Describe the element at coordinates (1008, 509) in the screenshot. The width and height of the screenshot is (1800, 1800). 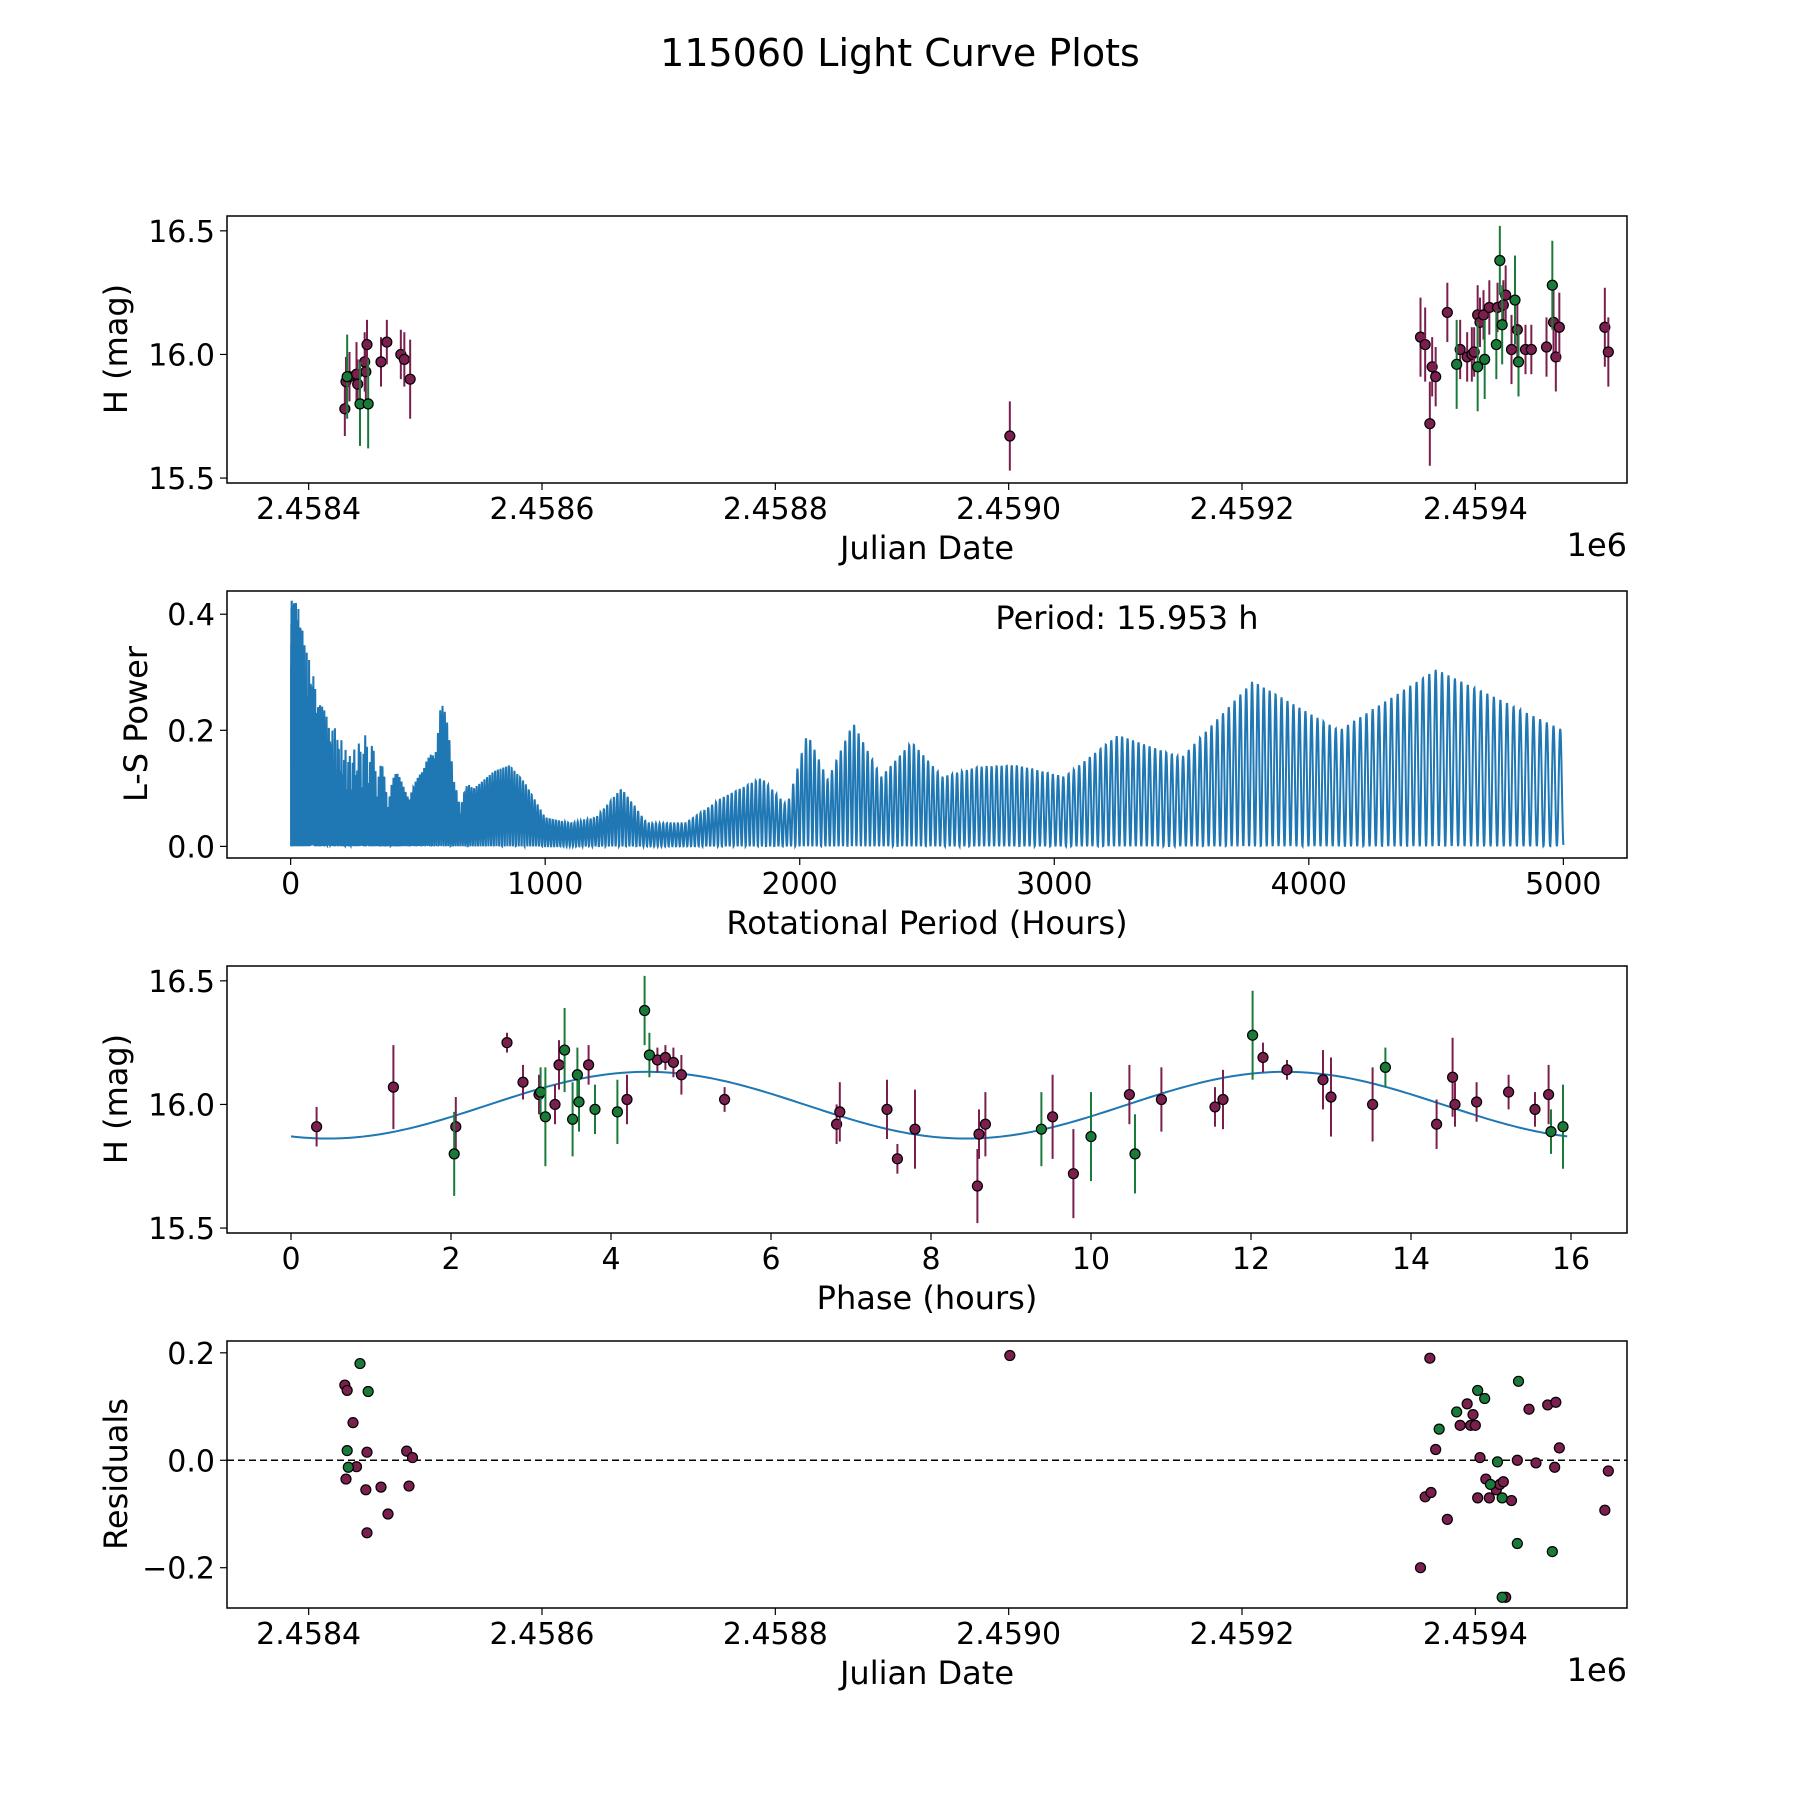
I see `lightcurve-xtick-label: 2.4590` at that location.